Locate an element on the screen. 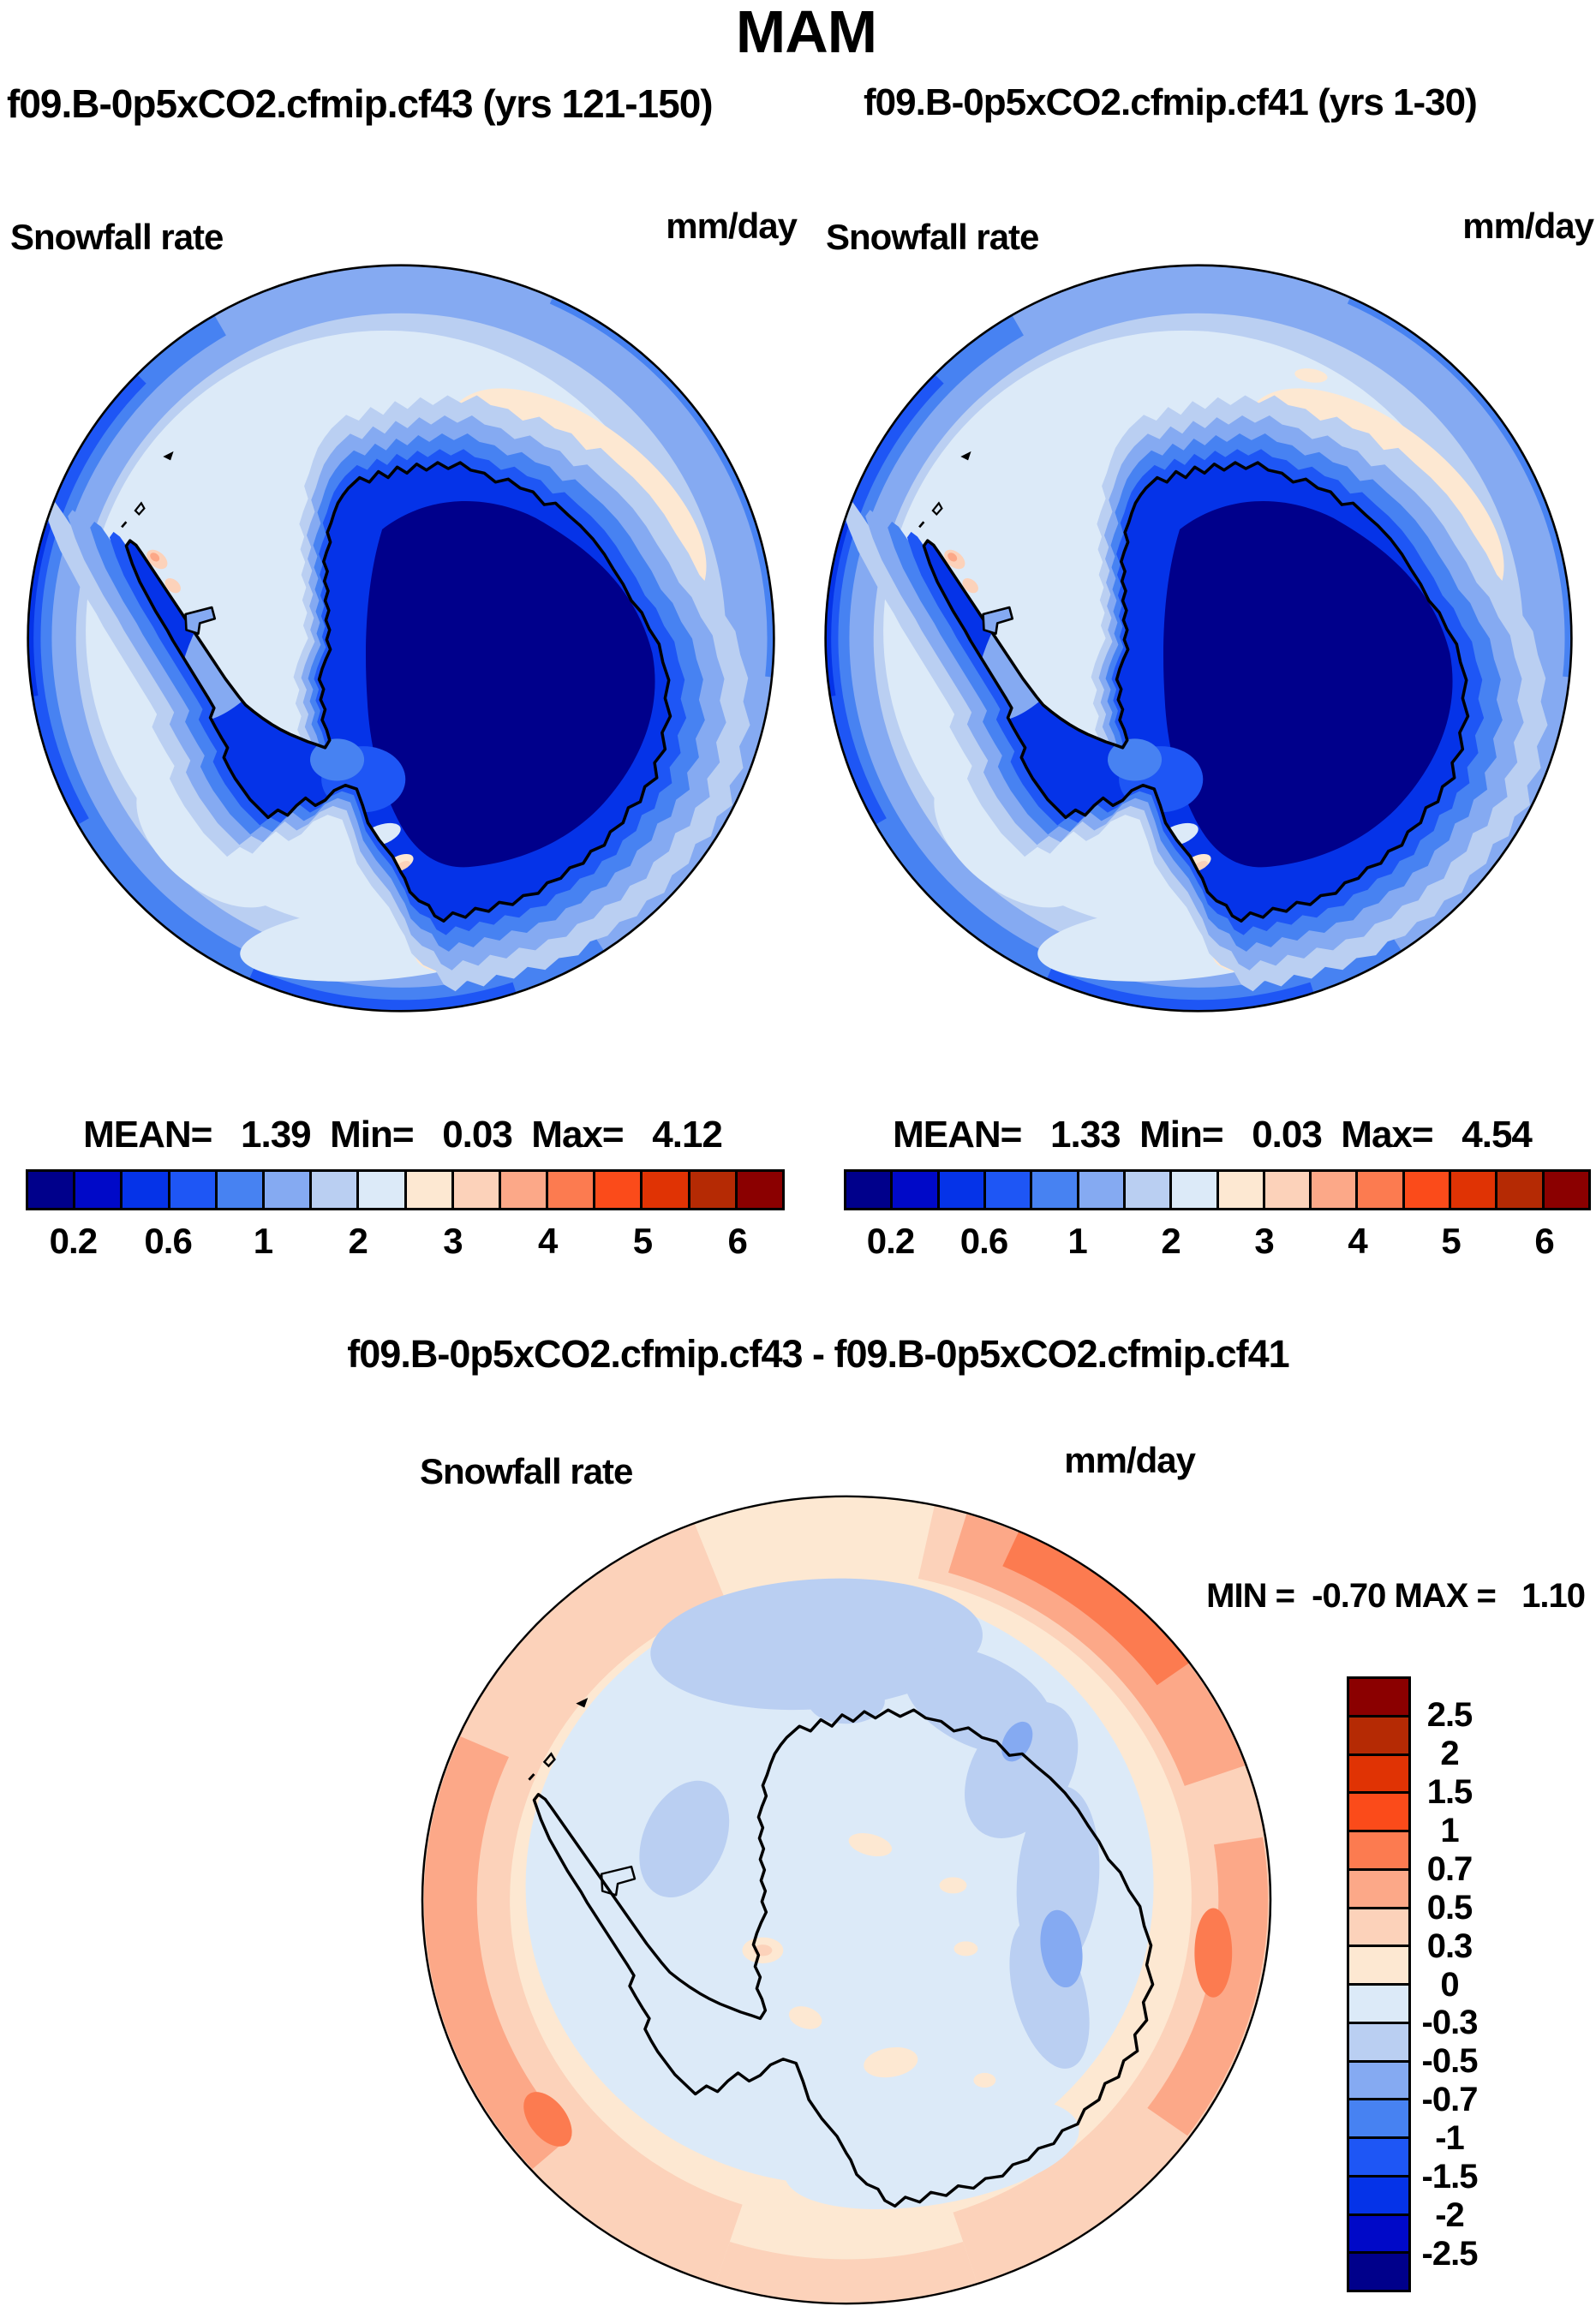 This screenshot has height=2306, width=1596. colorbar-diff is located at coordinates (1379, 1984).